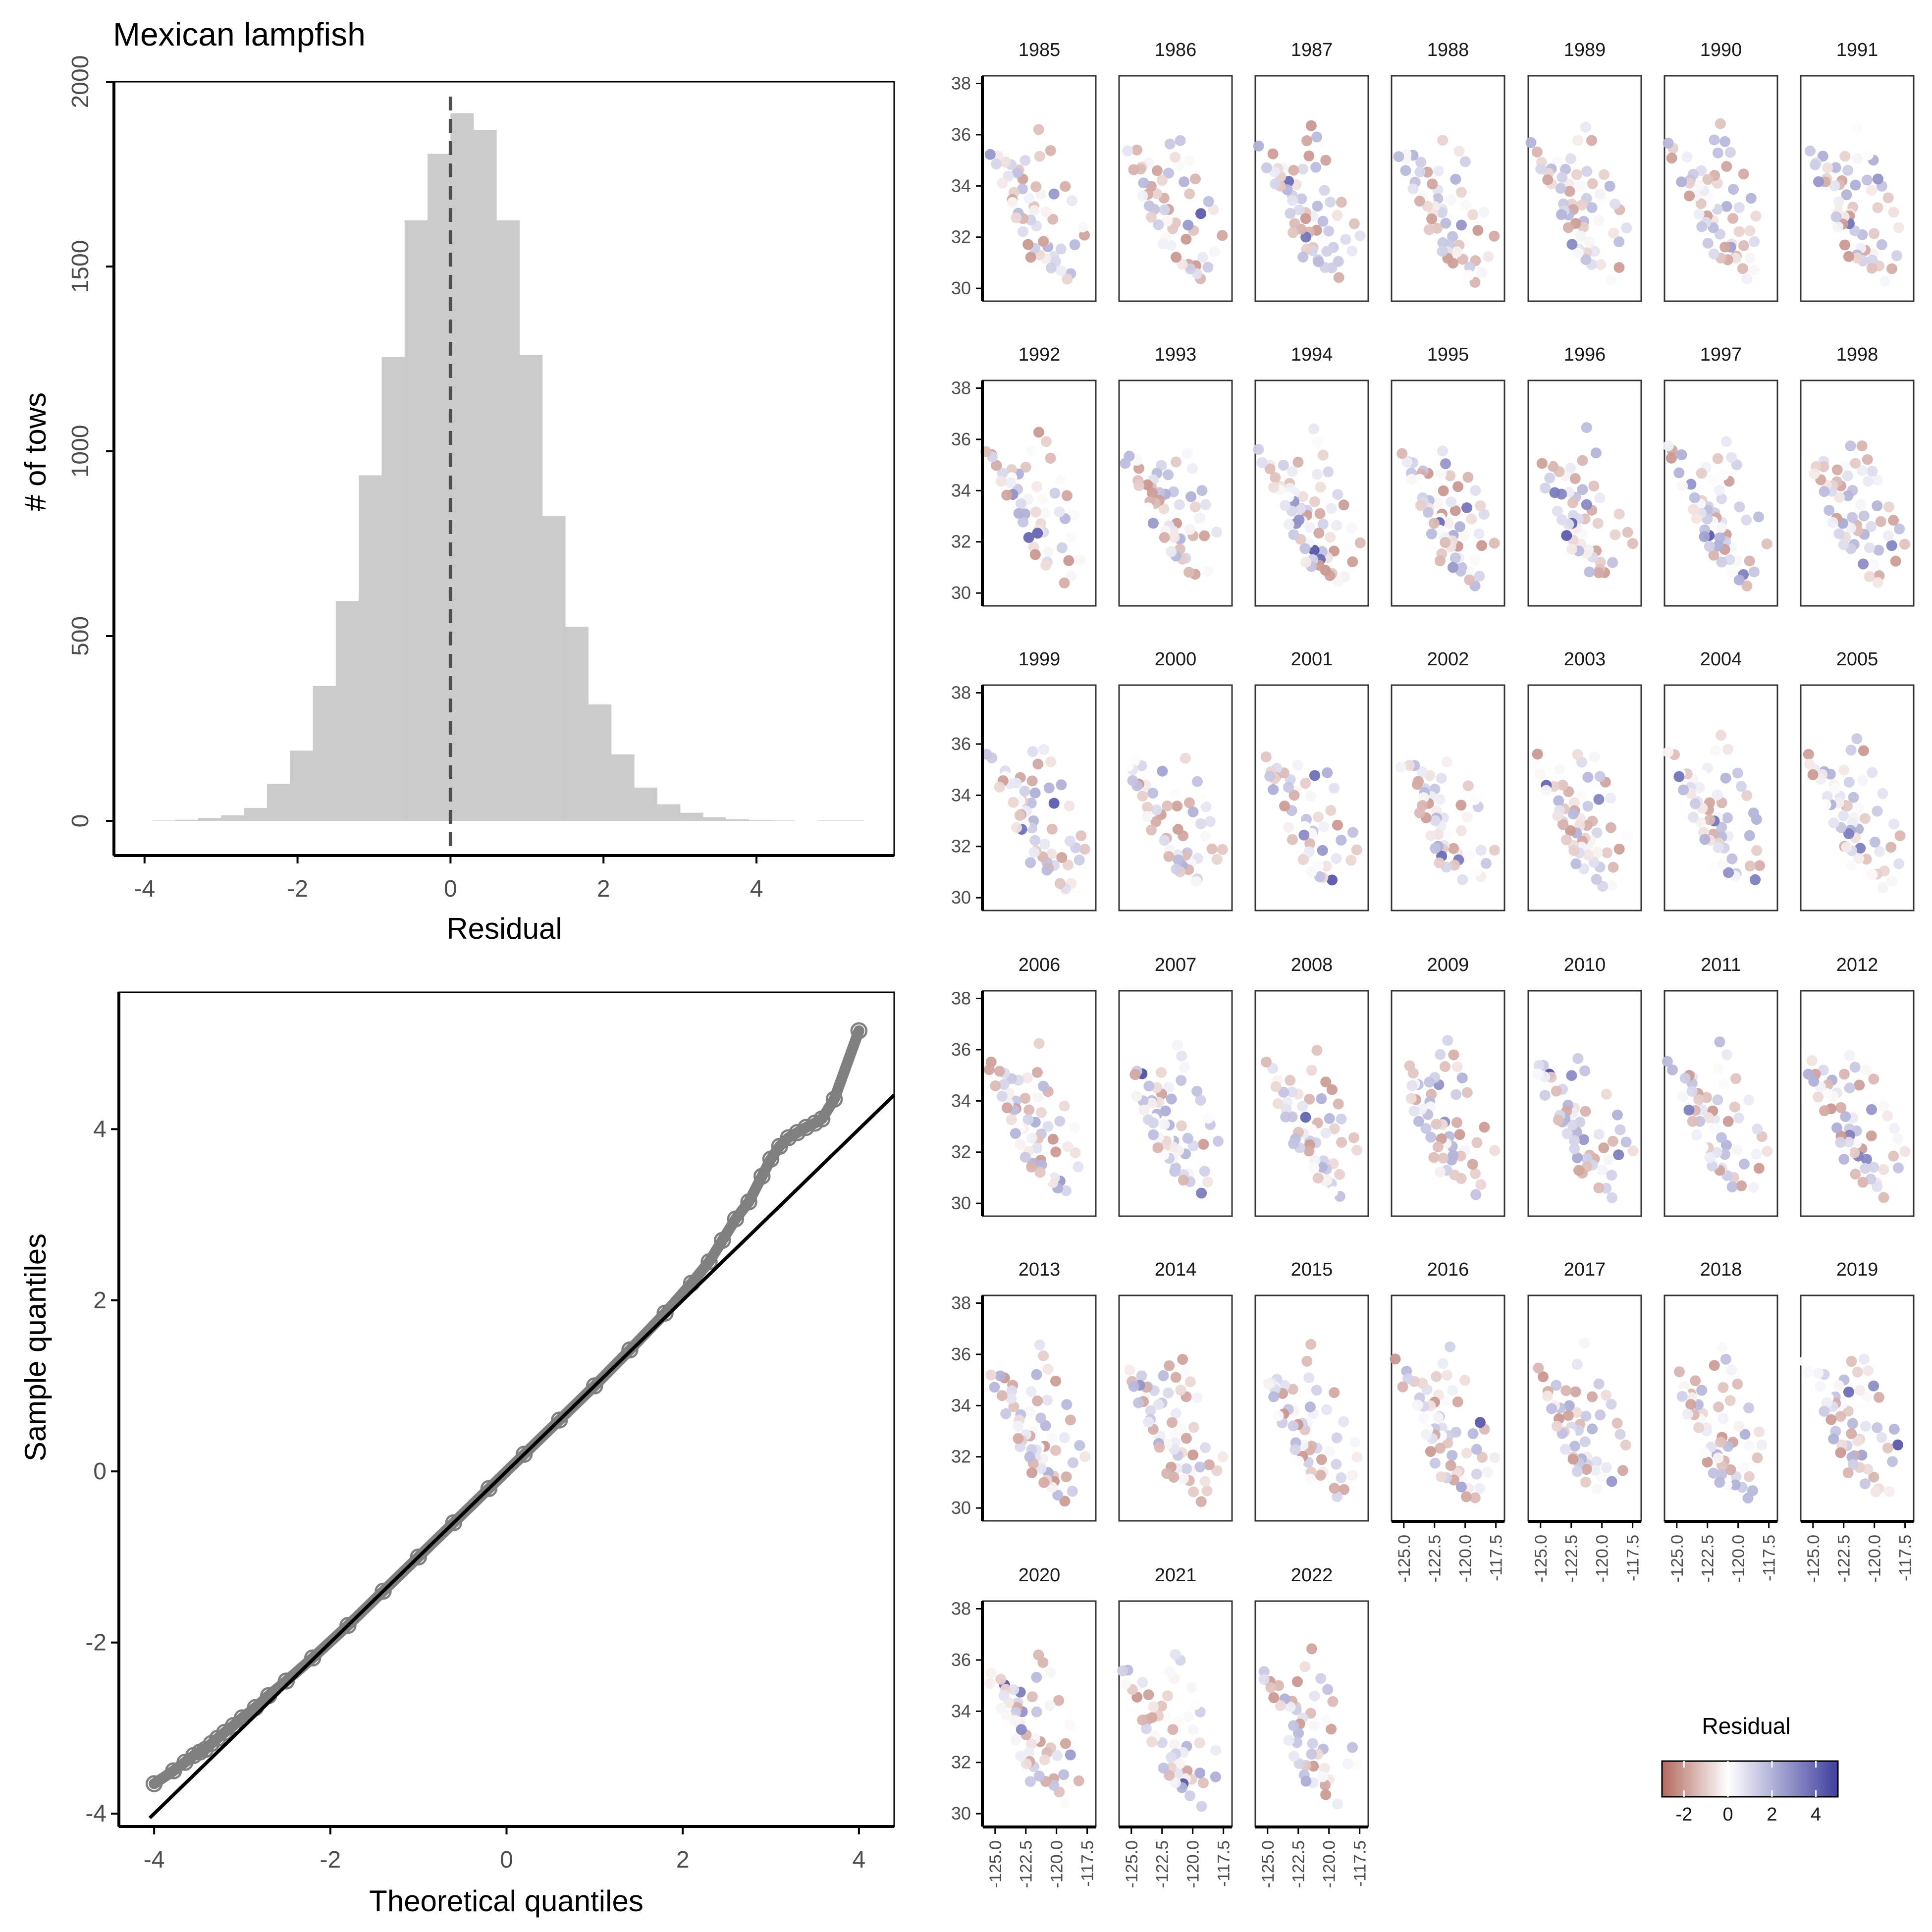 Image resolution: width=1932 pixels, height=1932 pixels. Describe the element at coordinates (961, 1303) in the screenshot. I see `facet-y-tick-label: 38` at that location.